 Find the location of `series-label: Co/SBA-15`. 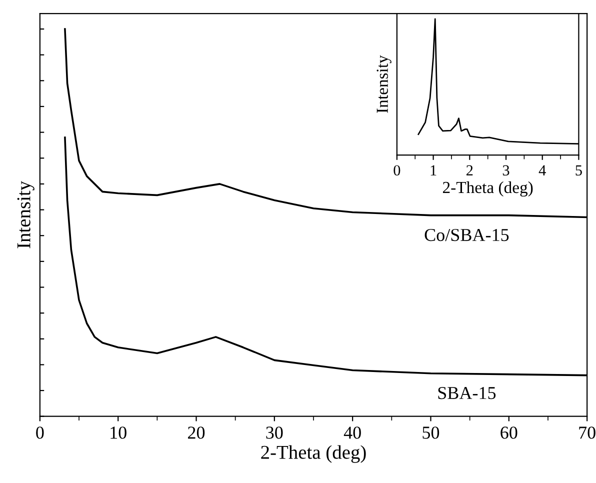

series-label: Co/SBA-15 is located at coordinates (466, 235).